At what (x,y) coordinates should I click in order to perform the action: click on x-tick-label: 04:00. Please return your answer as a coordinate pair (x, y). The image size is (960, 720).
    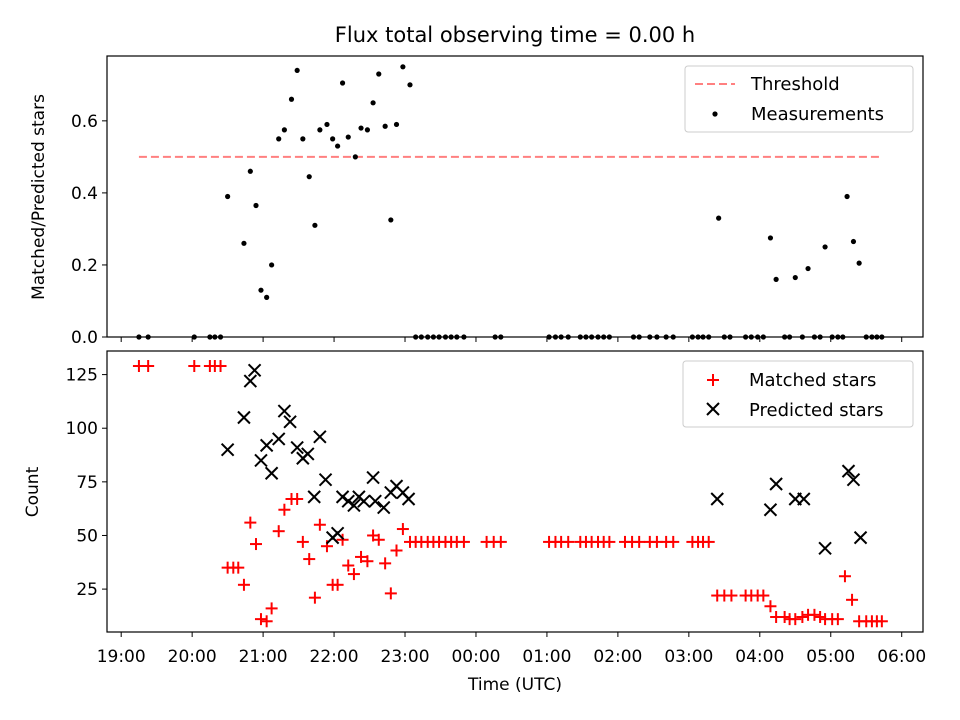
    Looking at the image, I should click on (759, 657).